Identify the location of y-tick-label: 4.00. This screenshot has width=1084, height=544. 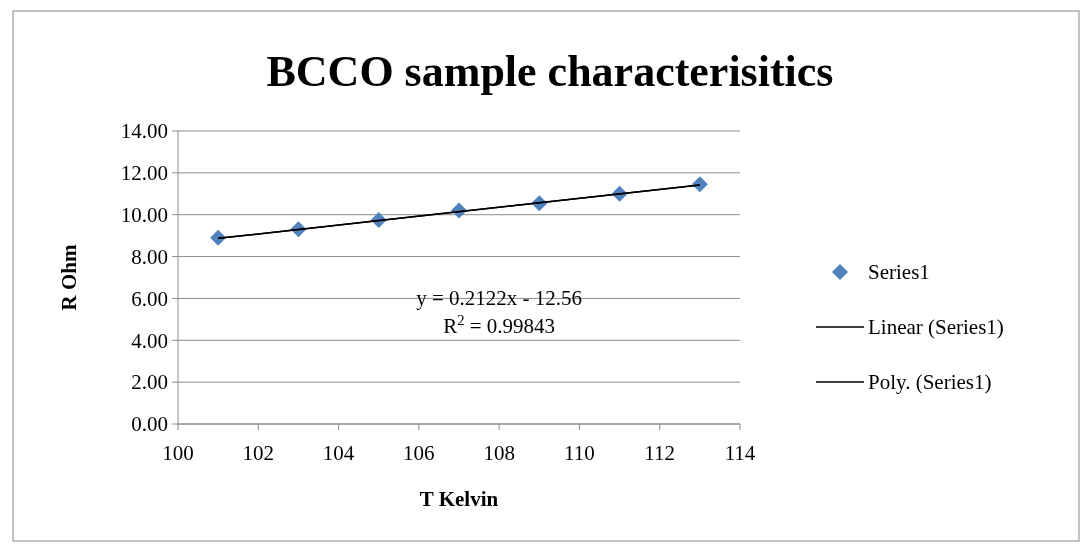
(149, 340).